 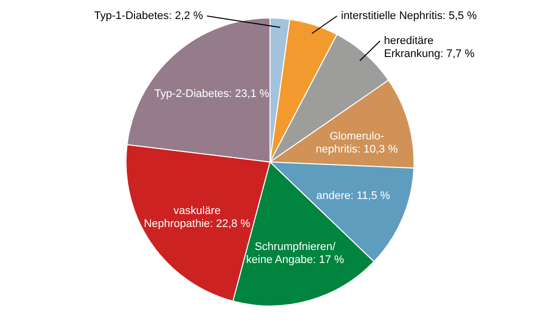 What do you see at coordinates (295, 253) in the screenshot?
I see `slice-label: Schrumpfnieren/ keine Angabe: 17 %` at bounding box center [295, 253].